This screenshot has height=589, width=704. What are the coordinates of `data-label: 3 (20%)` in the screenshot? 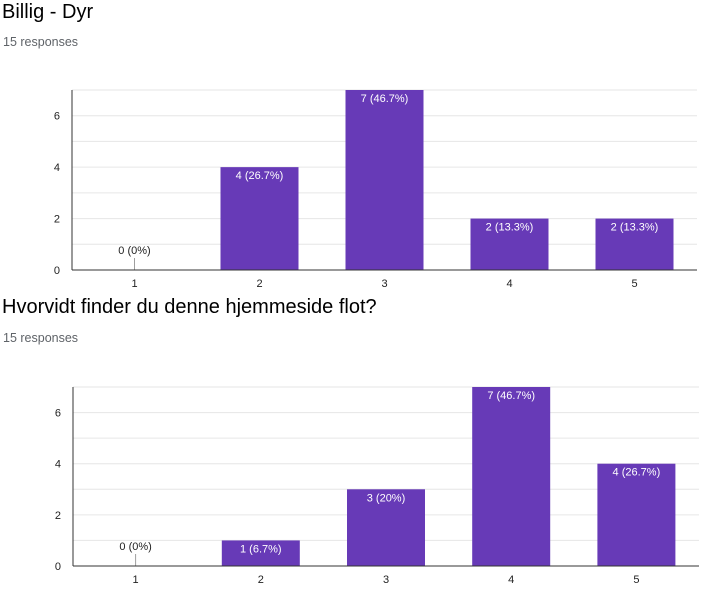 It's located at (386, 498).